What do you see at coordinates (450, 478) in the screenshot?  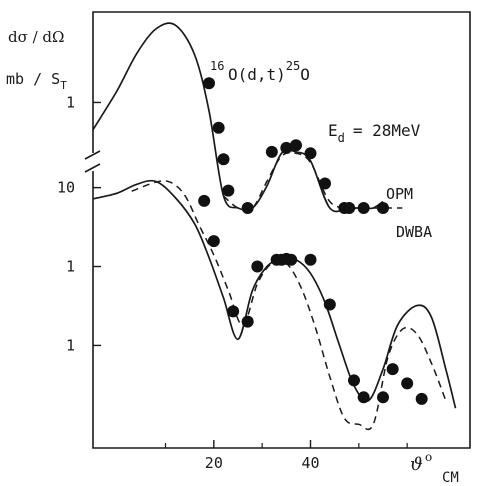 I see `x-axis-cm-label: CM` at bounding box center [450, 478].